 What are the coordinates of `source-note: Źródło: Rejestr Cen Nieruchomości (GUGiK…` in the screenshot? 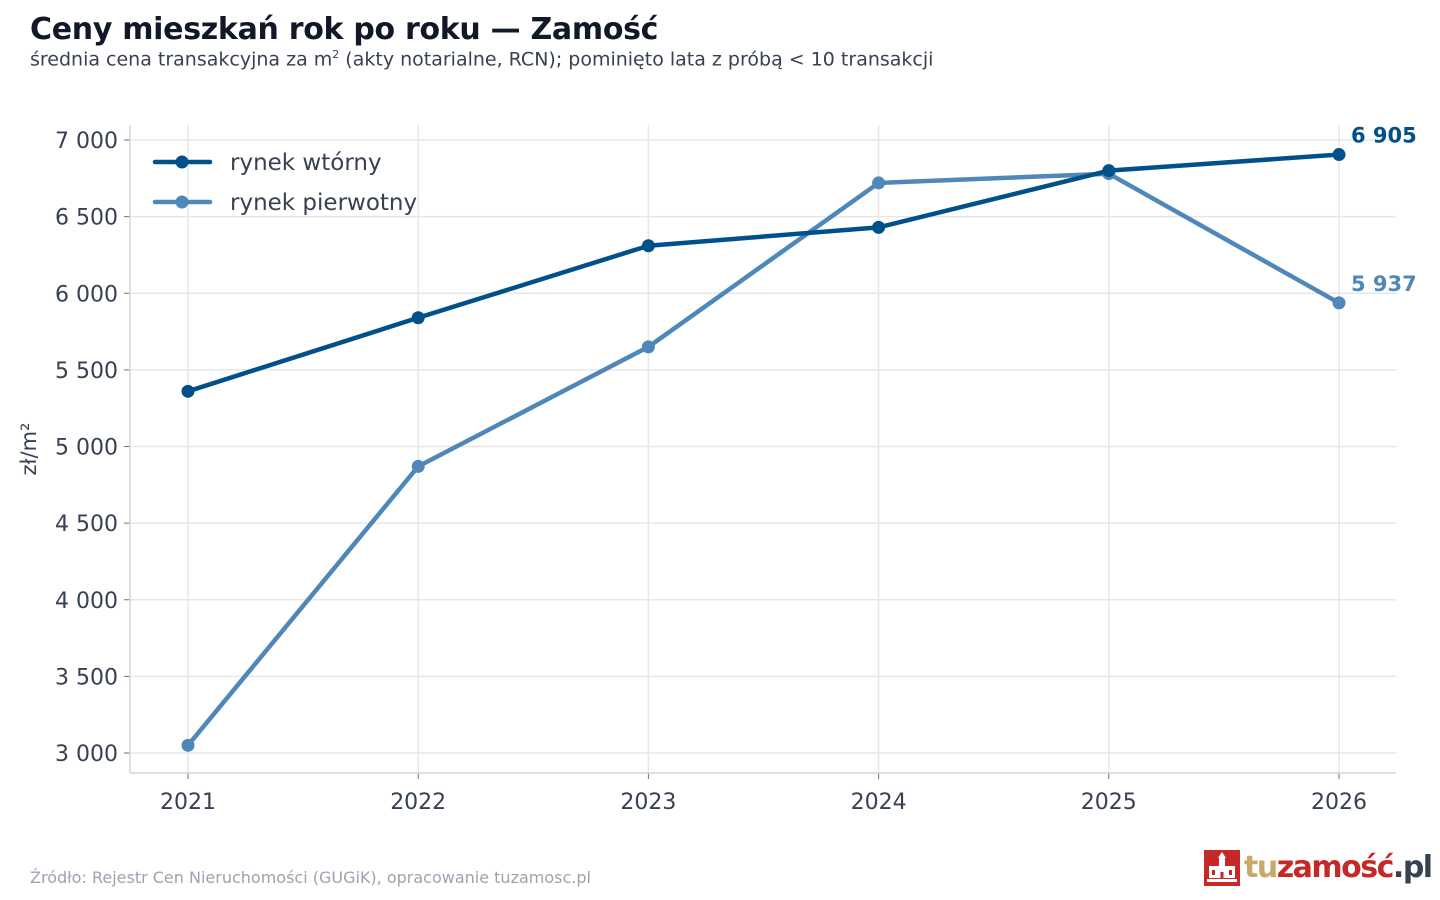 It's located at (310, 877).